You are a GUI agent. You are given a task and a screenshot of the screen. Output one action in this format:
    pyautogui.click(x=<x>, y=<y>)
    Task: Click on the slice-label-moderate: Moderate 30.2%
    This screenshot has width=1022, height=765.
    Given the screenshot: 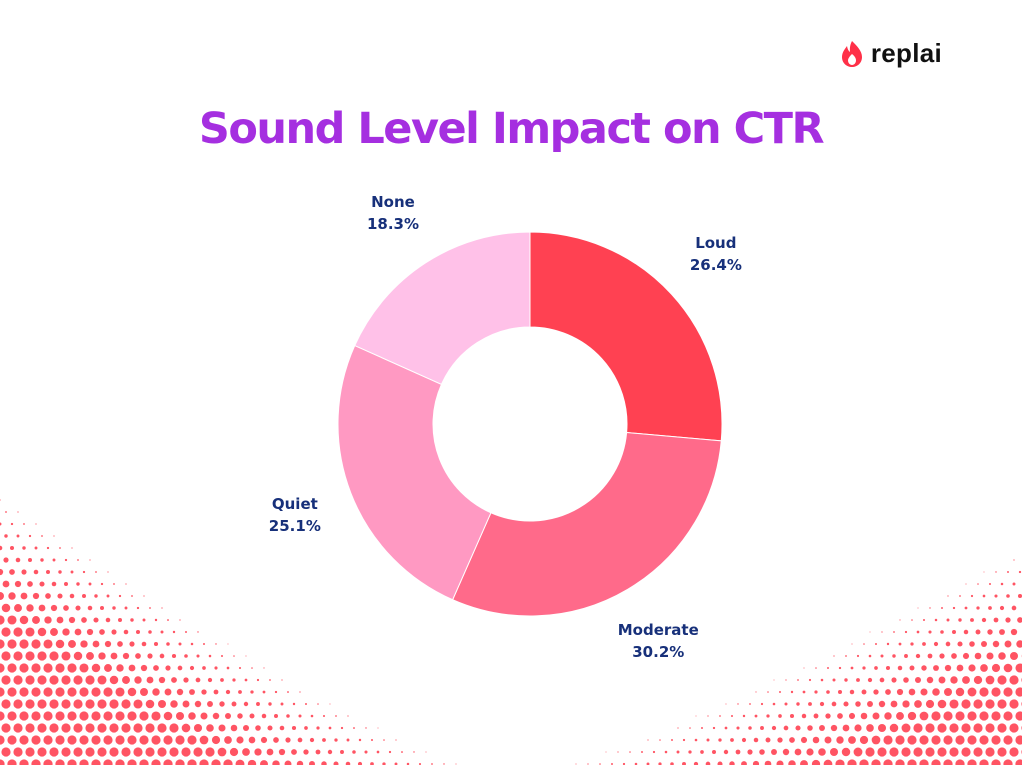 What is the action you would take?
    pyautogui.click(x=658, y=641)
    